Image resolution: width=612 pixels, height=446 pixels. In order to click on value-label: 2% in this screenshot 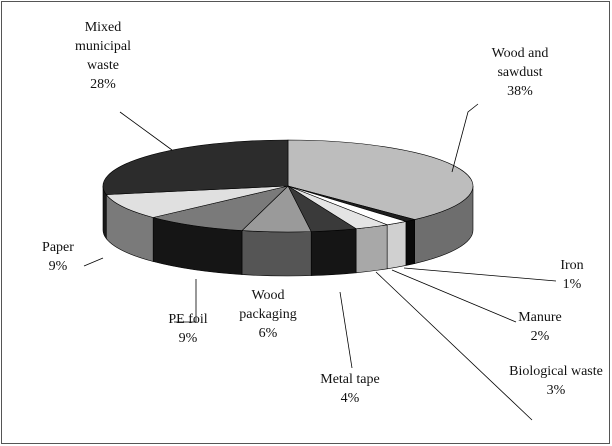, I will do `click(540, 336)`.